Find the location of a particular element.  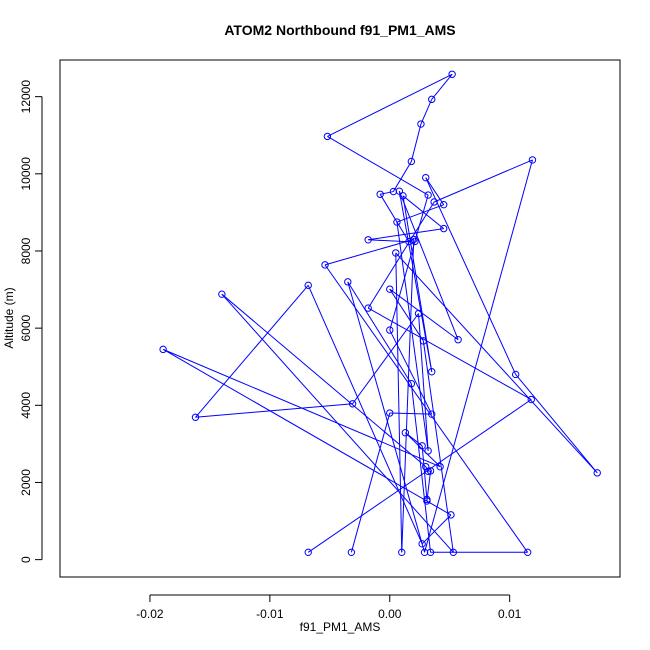

x-axis-label: f91_PM1_AMS is located at coordinates (340, 627).